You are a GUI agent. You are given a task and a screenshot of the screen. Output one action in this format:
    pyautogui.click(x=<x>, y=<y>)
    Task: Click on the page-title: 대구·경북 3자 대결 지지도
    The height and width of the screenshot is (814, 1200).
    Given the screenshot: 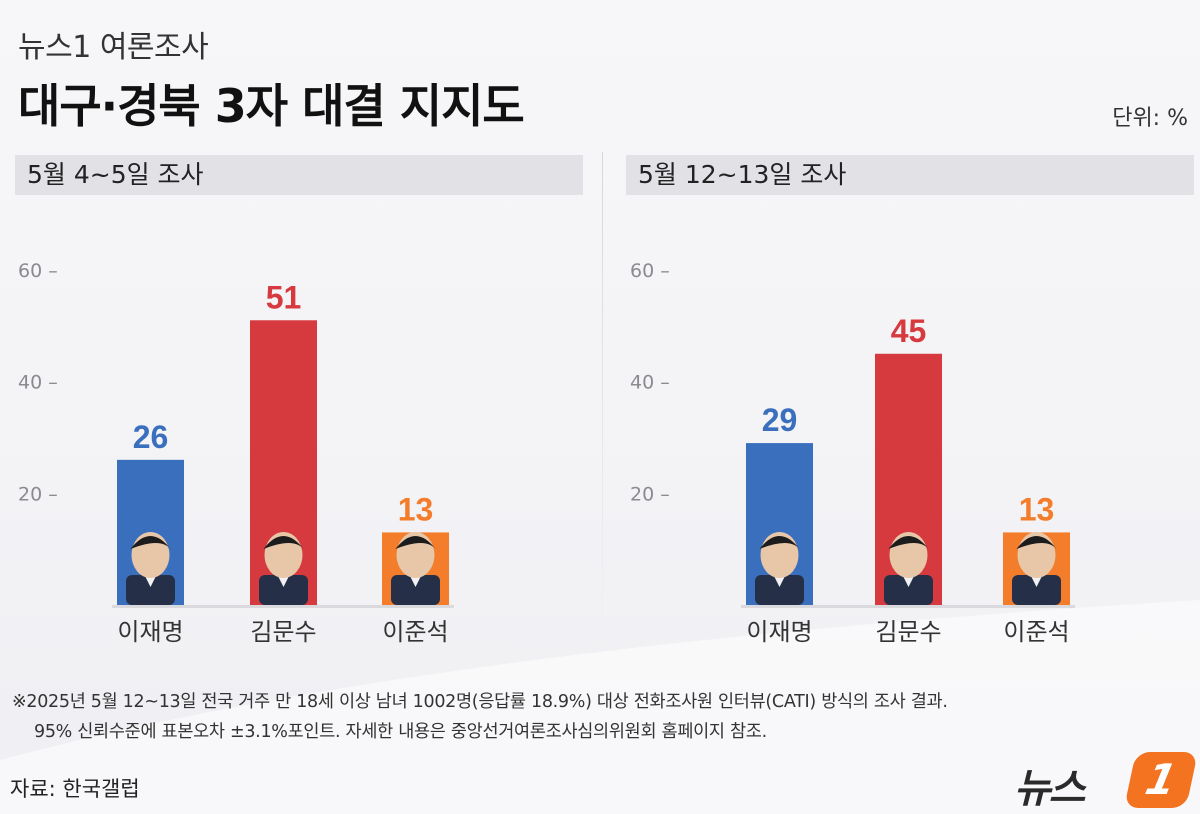 What is the action you would take?
    pyautogui.click(x=271, y=106)
    